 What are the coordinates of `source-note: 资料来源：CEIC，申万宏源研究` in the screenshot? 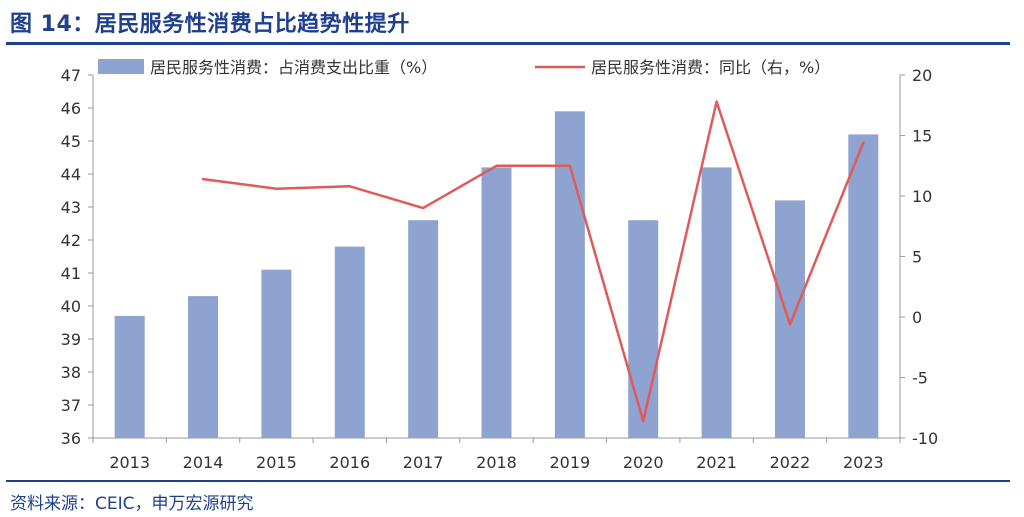 It's located at (132, 504).